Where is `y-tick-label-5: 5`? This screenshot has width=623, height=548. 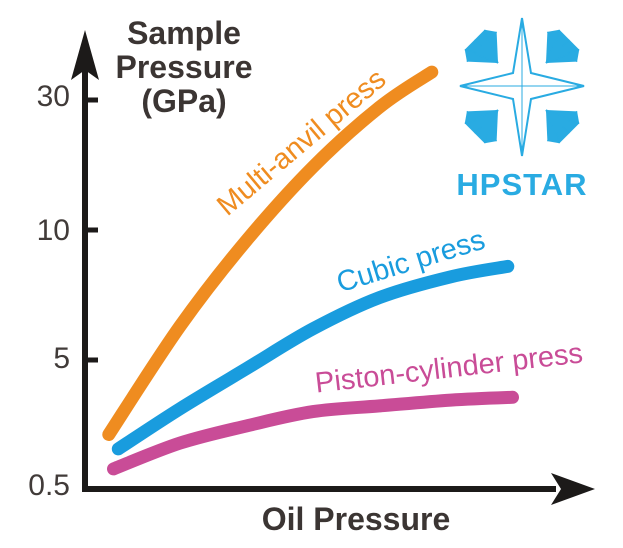 y-tick-label-5: 5 is located at coordinates (61, 358).